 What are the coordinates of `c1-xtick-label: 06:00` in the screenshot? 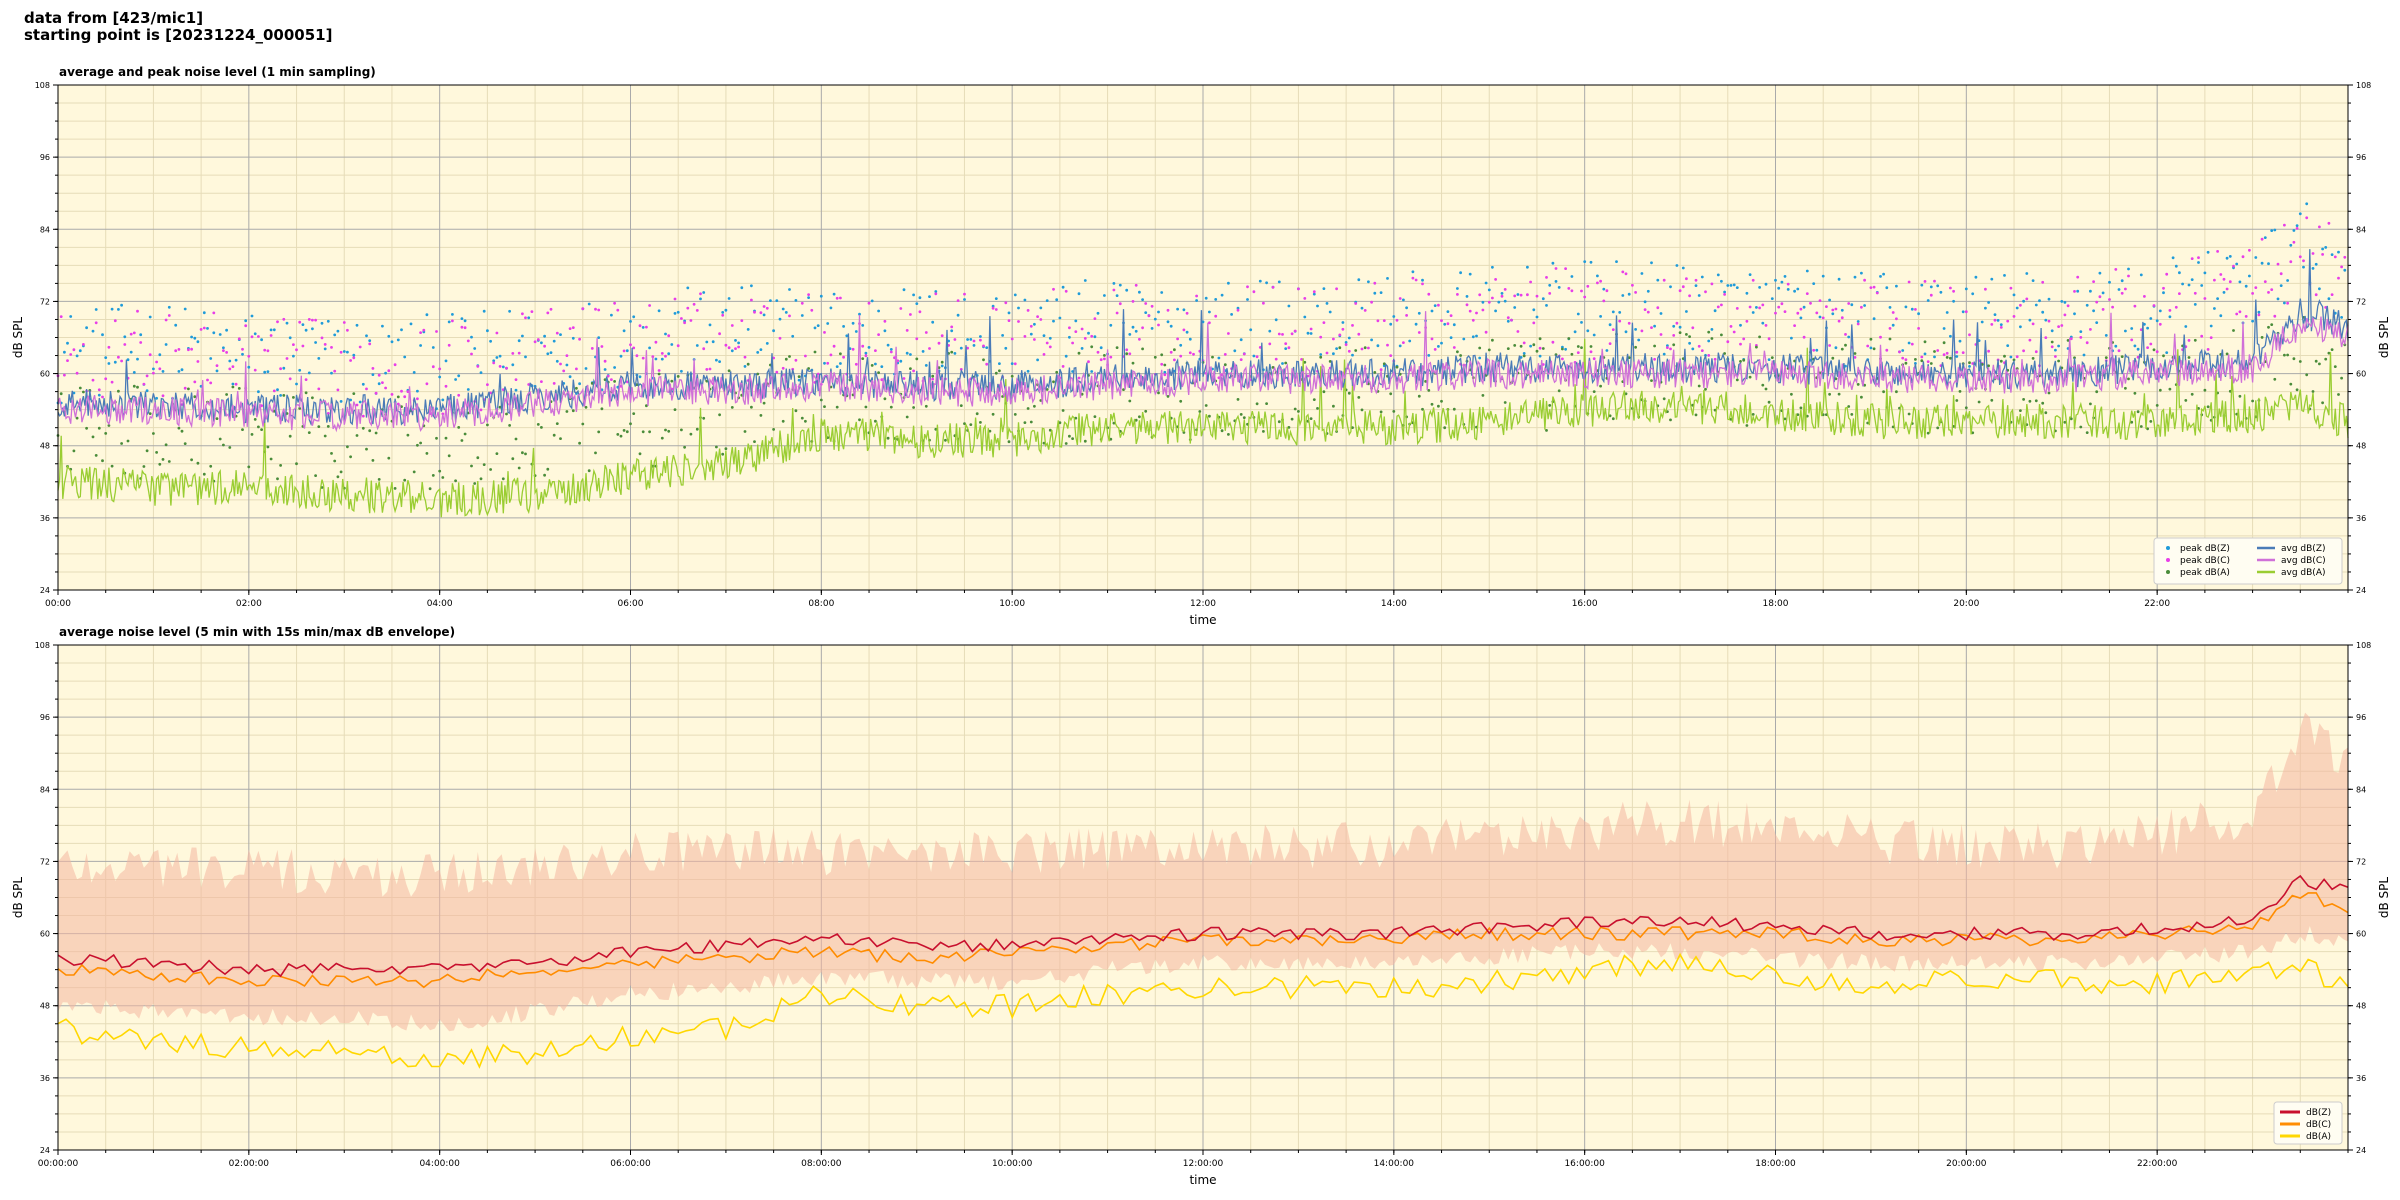 It's located at (631, 604).